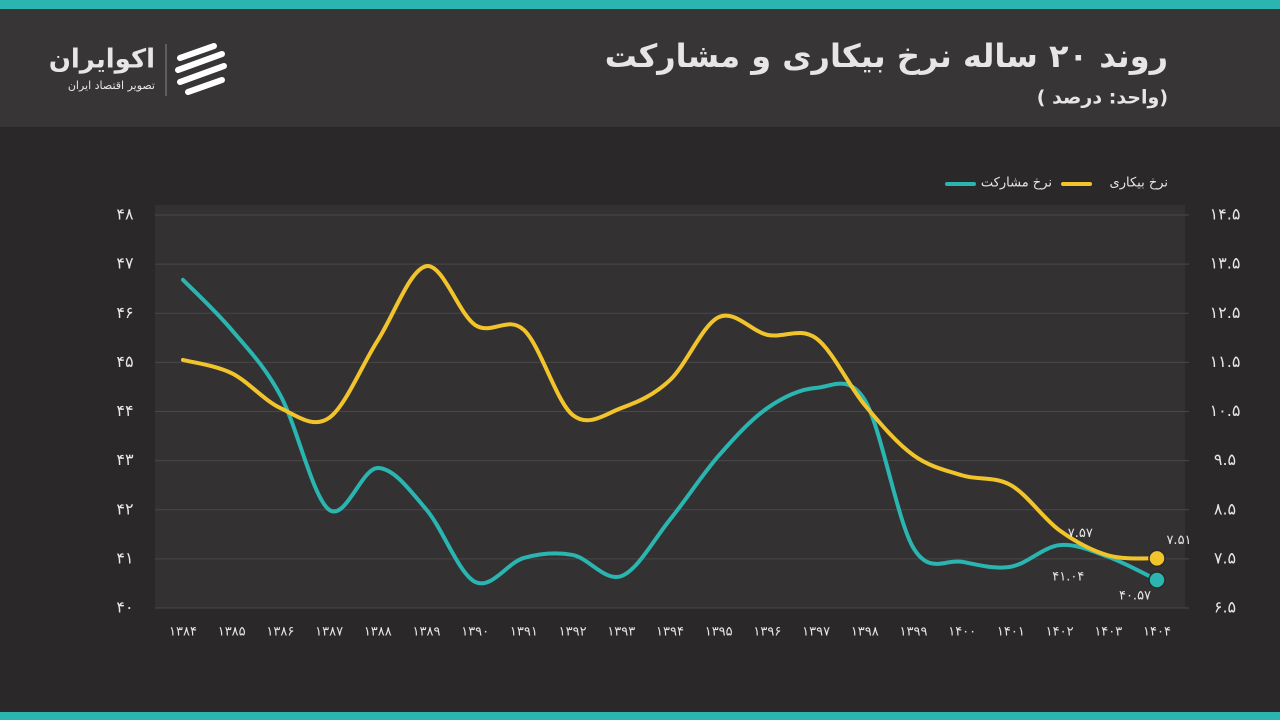  Describe the element at coordinates (719, 632) in the screenshot. I see `x-tick-label: ۱۳۹۵` at that location.